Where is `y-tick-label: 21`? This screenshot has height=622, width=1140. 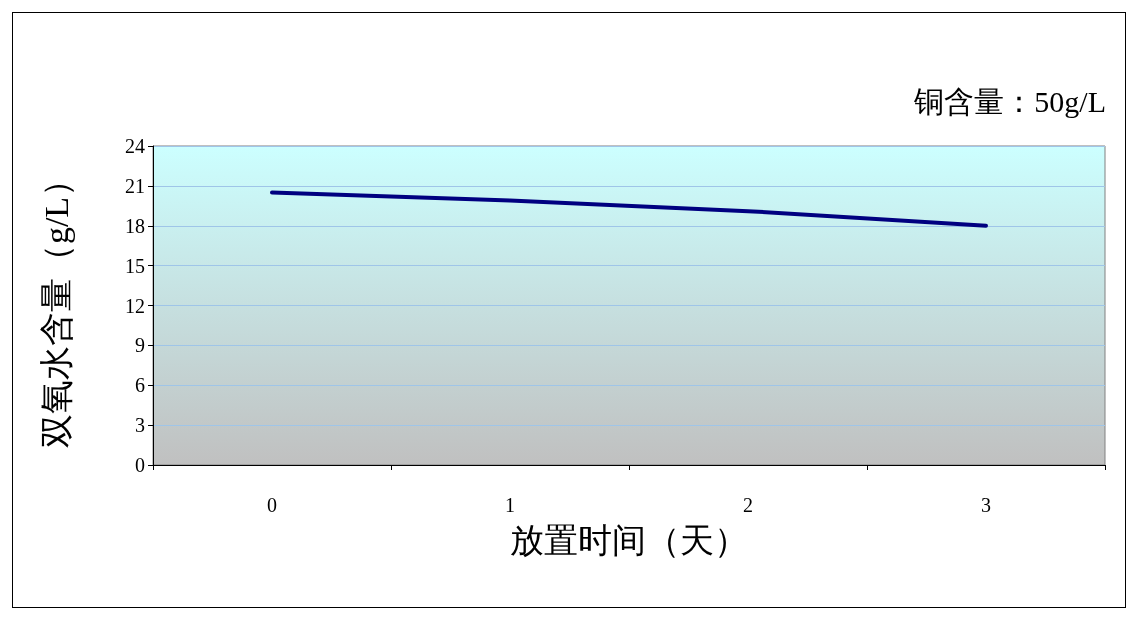
y-tick-label: 21 is located at coordinates (135, 185).